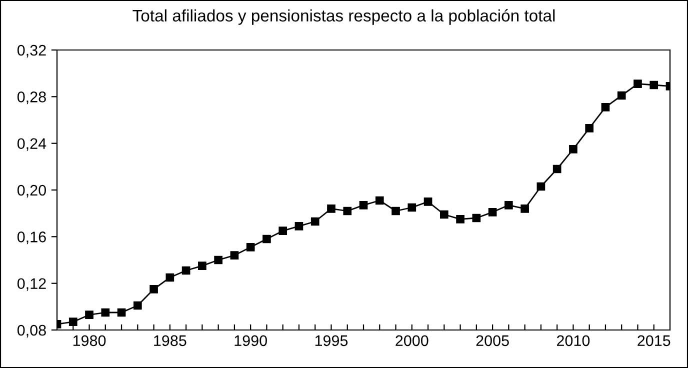  What do you see at coordinates (331, 340) in the screenshot?
I see `x-tick-label: 1995` at bounding box center [331, 340].